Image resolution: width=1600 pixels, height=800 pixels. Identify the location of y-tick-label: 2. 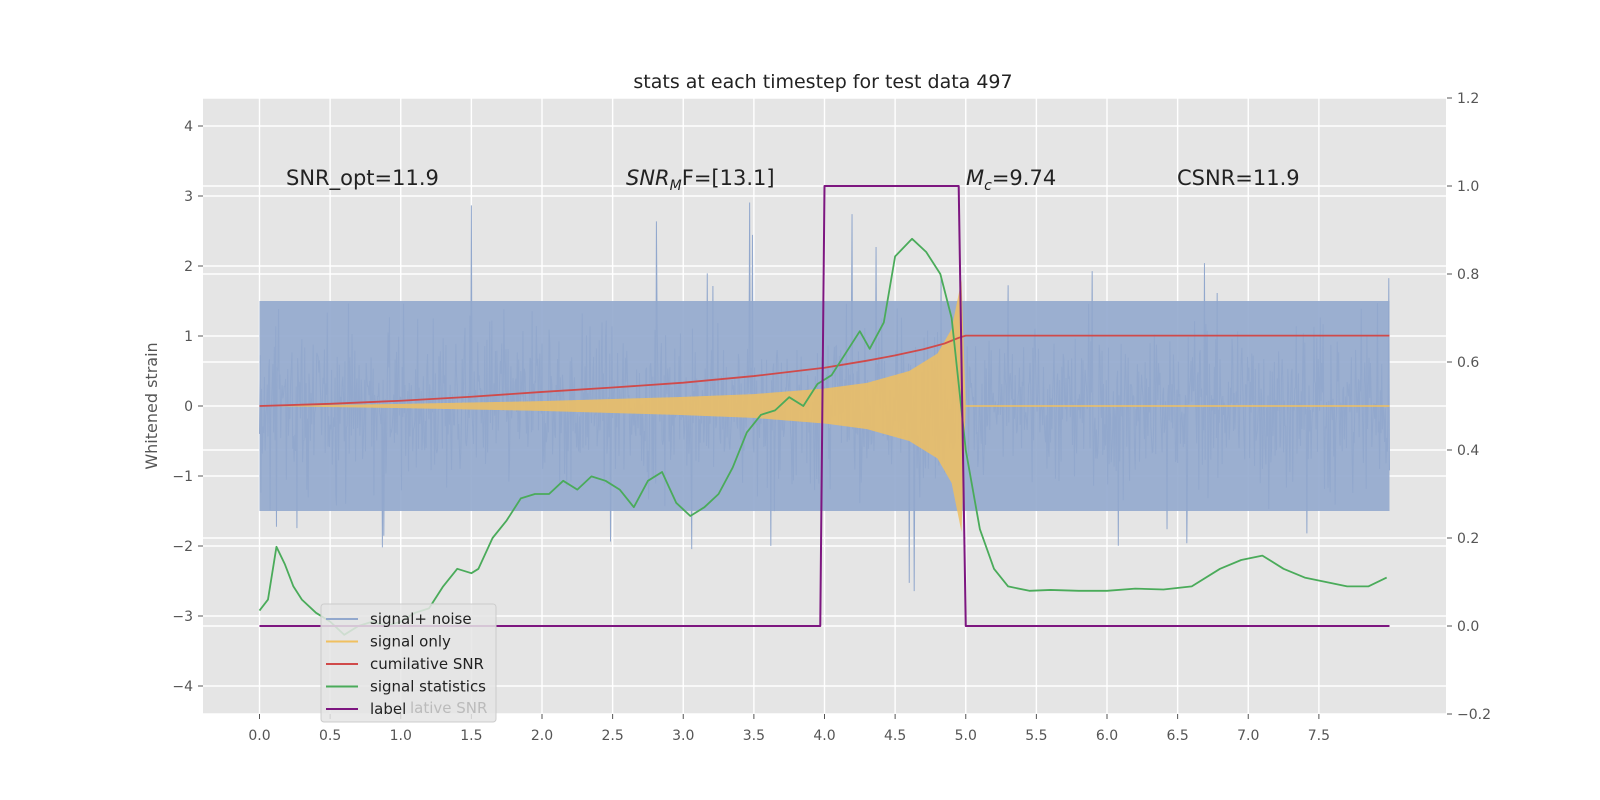
(188, 267).